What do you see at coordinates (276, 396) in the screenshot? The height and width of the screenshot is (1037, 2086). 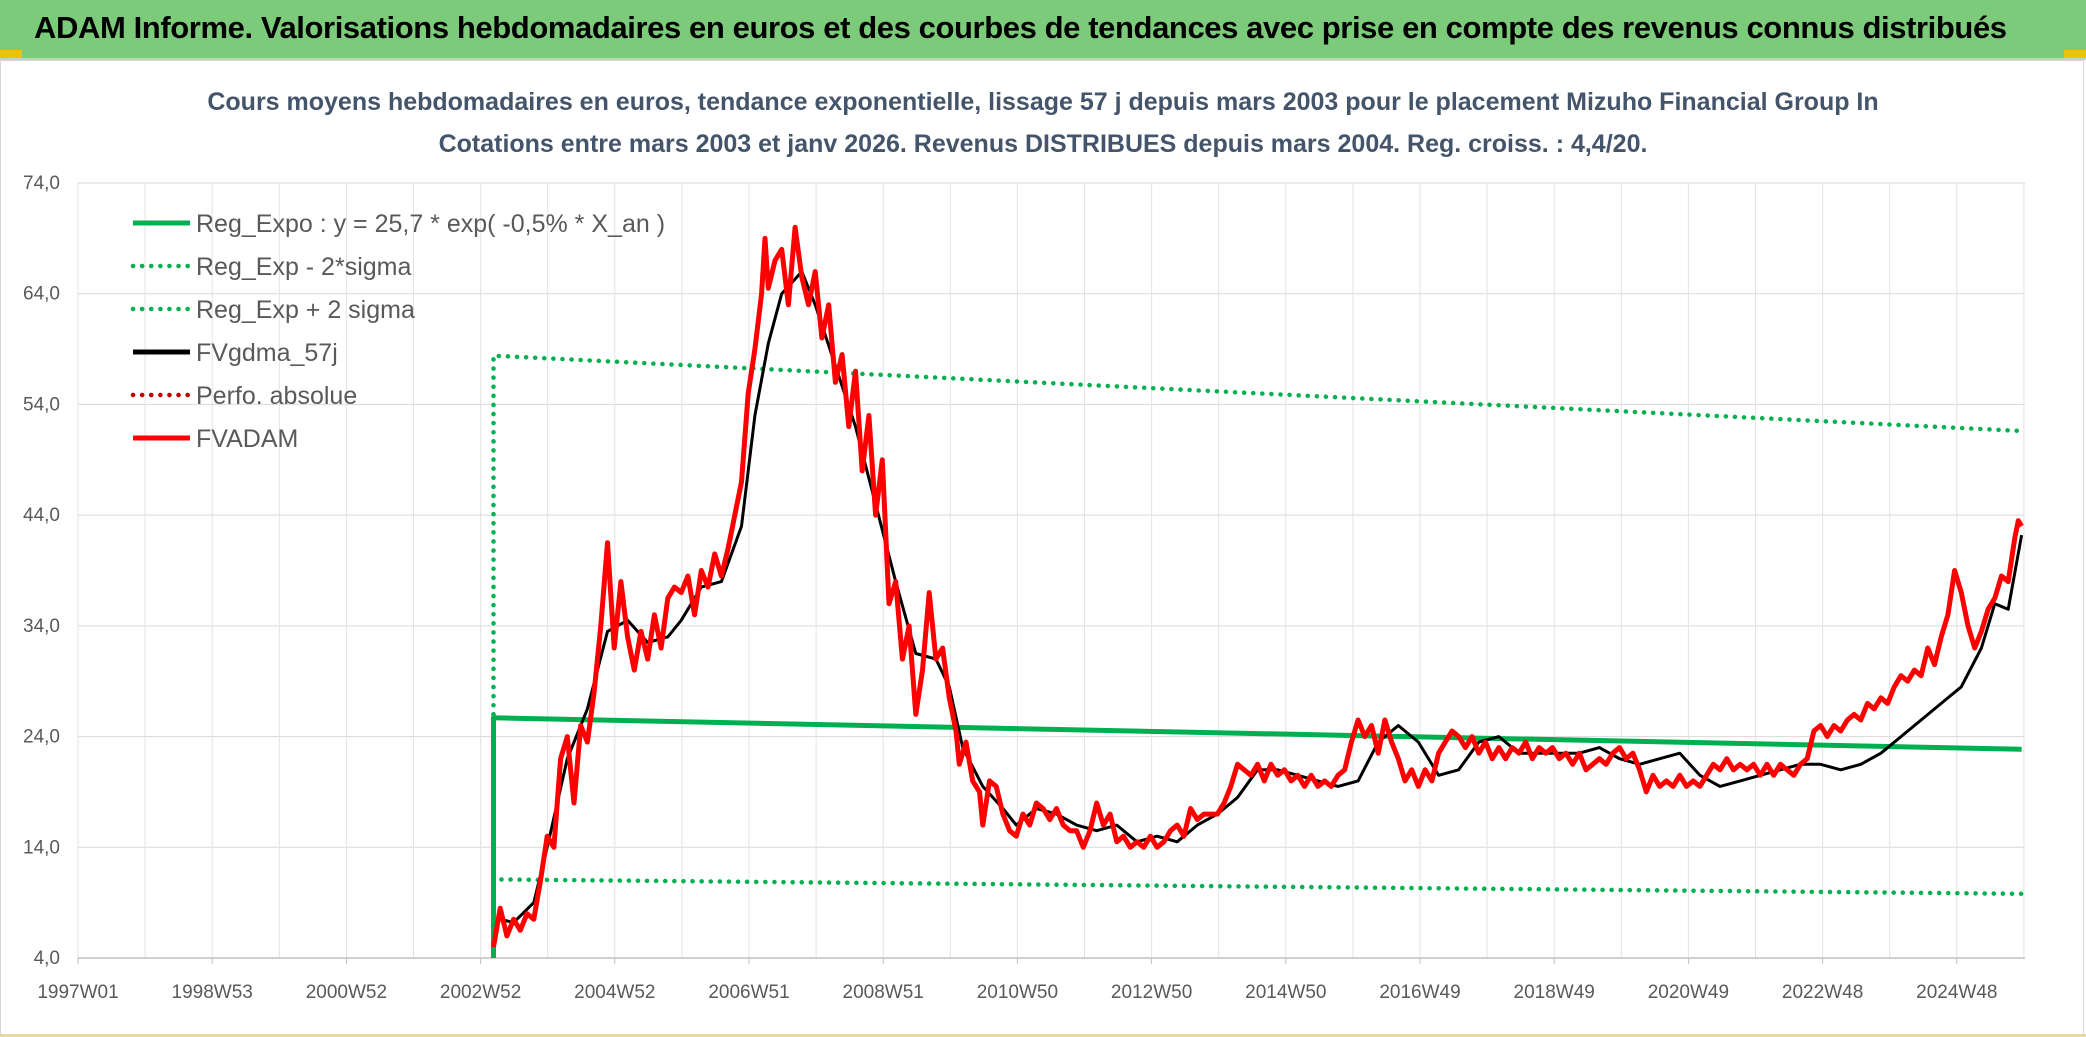 I see `legend-label: Perfo. absolue` at bounding box center [276, 396].